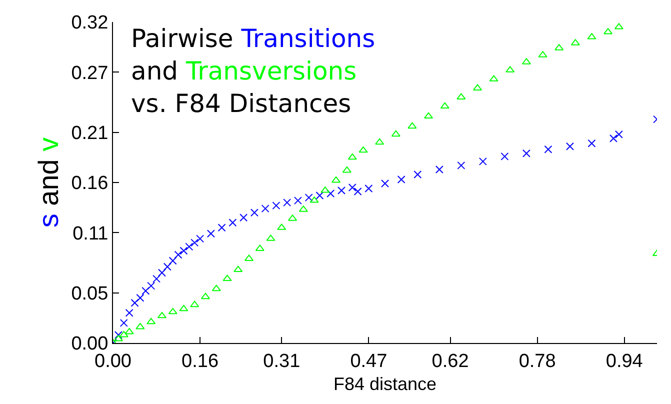 The width and height of the screenshot is (671, 404). I want to click on x-tick-label: 0.31, so click(281, 361).